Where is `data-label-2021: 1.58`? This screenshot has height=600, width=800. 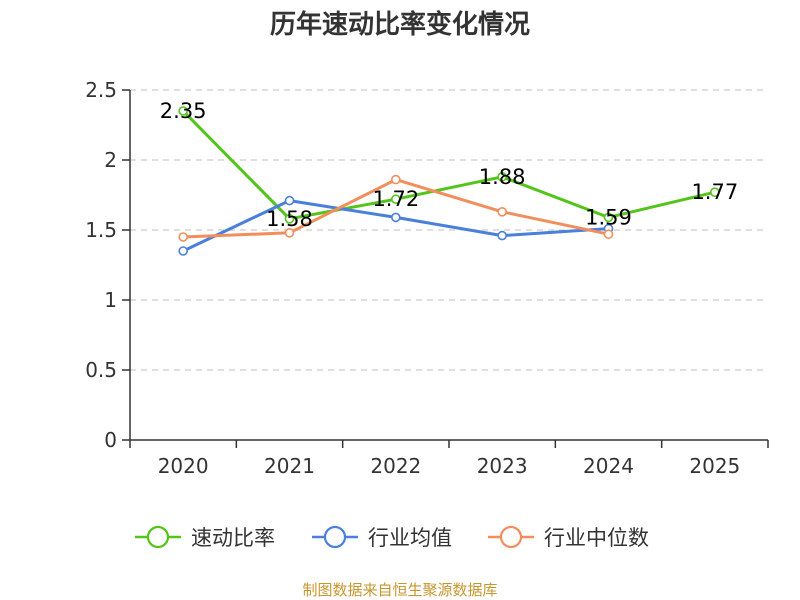 data-label-2021: 1.58 is located at coordinates (289, 219).